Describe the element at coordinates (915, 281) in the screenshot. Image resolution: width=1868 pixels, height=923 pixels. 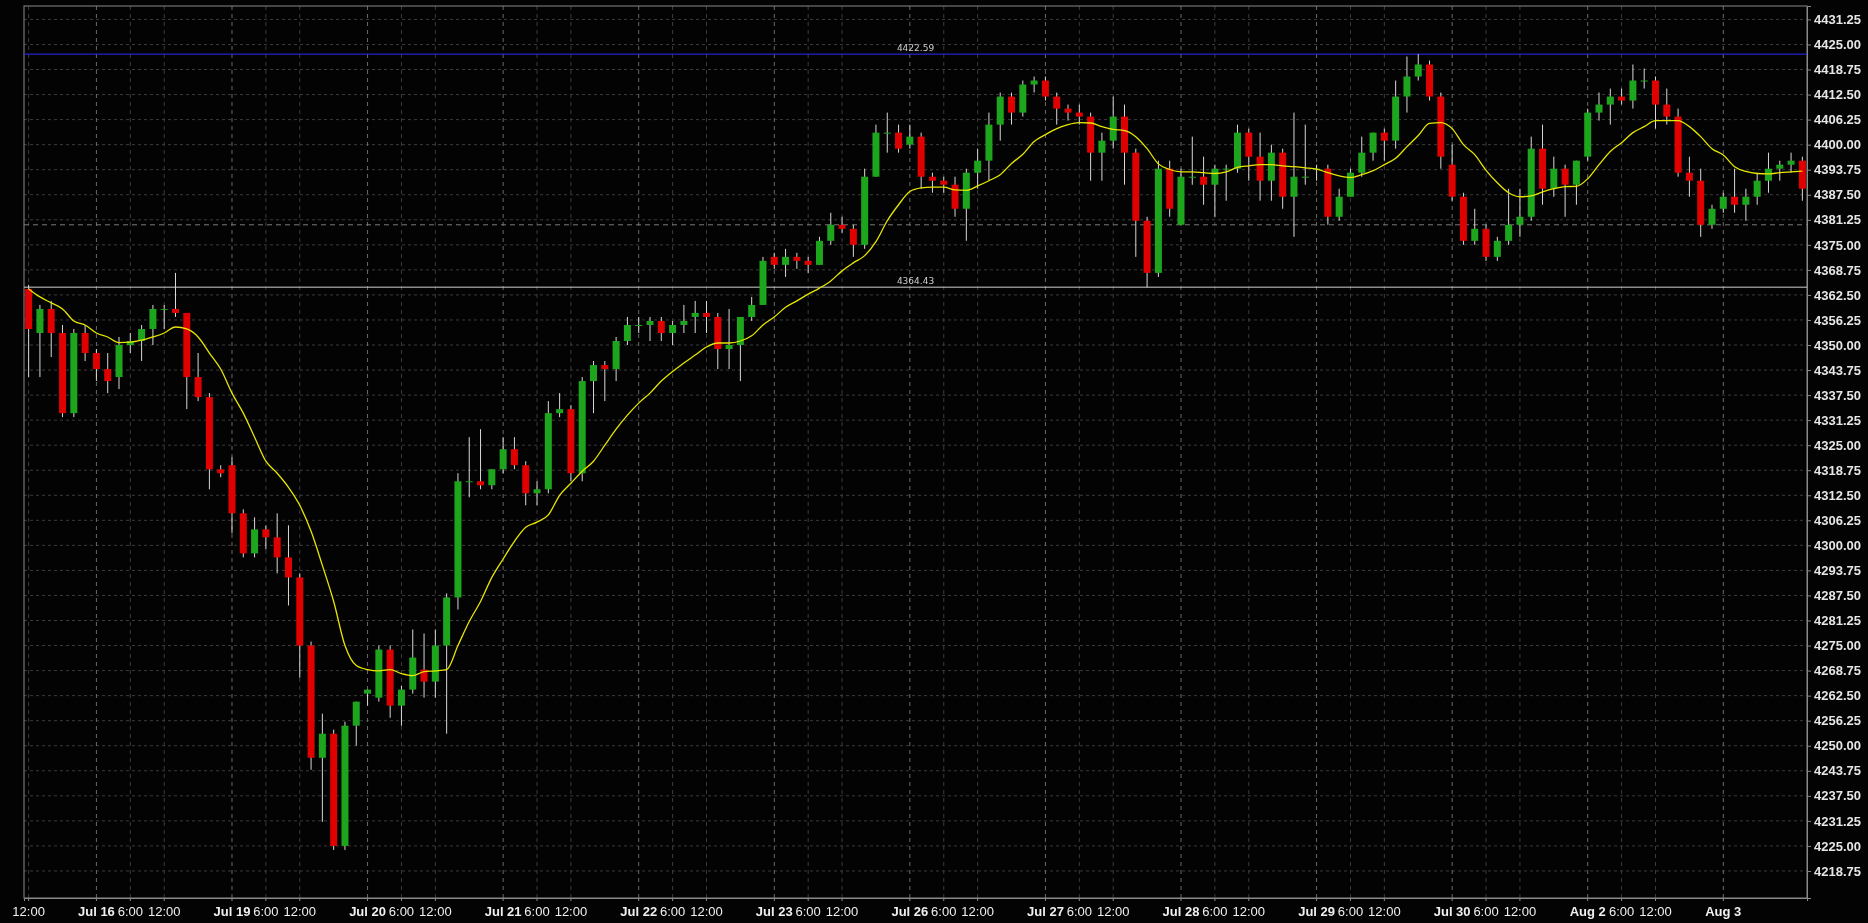
I see `ref-line-label: 4364.43` at that location.